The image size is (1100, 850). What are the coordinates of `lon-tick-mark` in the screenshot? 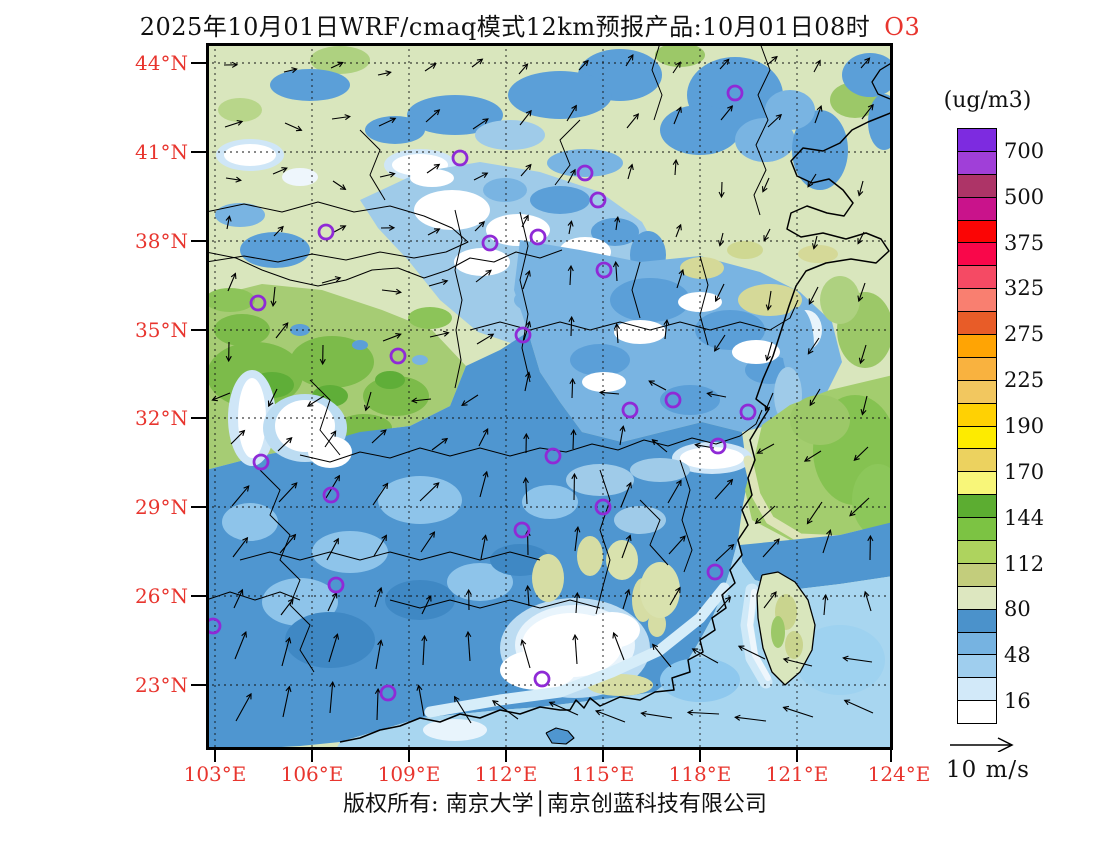 It's located at (797, 756).